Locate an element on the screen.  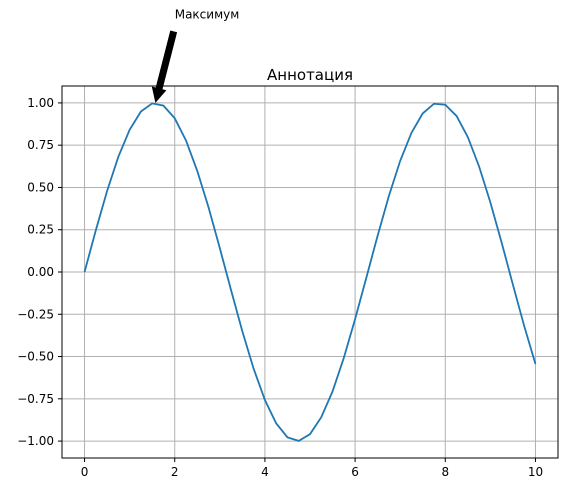
annotation-arrow is located at coordinates (164, 66).